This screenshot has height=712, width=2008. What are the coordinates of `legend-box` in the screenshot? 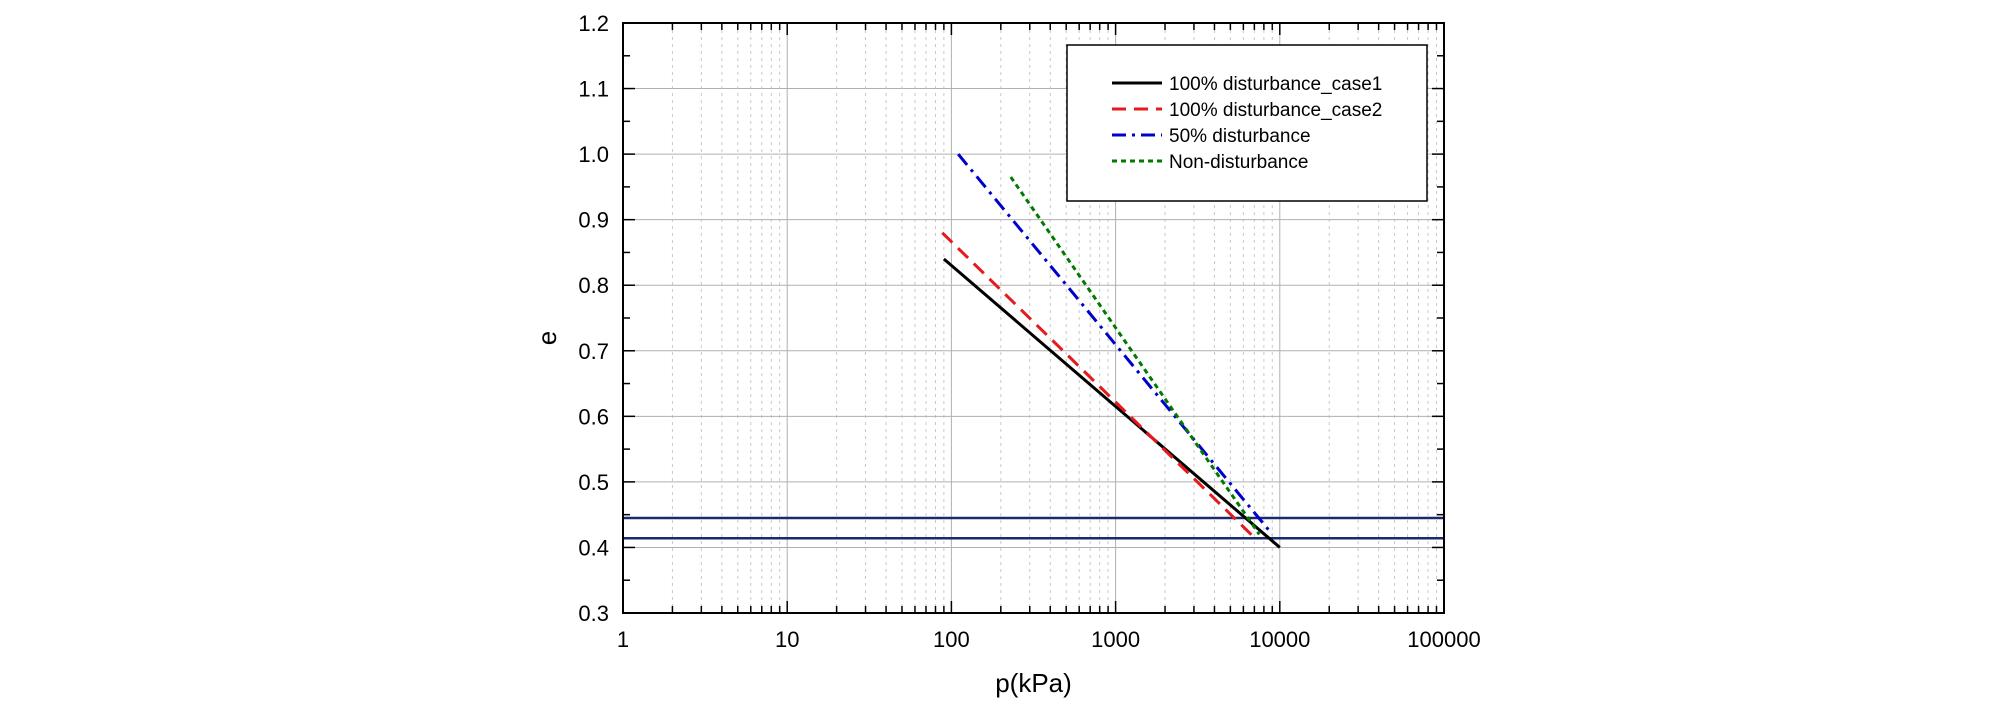 It's located at (1247, 123).